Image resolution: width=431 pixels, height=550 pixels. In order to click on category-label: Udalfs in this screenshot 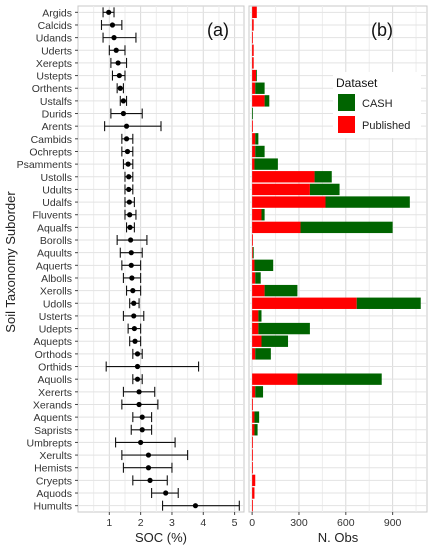, I will do `click(57, 203)`.